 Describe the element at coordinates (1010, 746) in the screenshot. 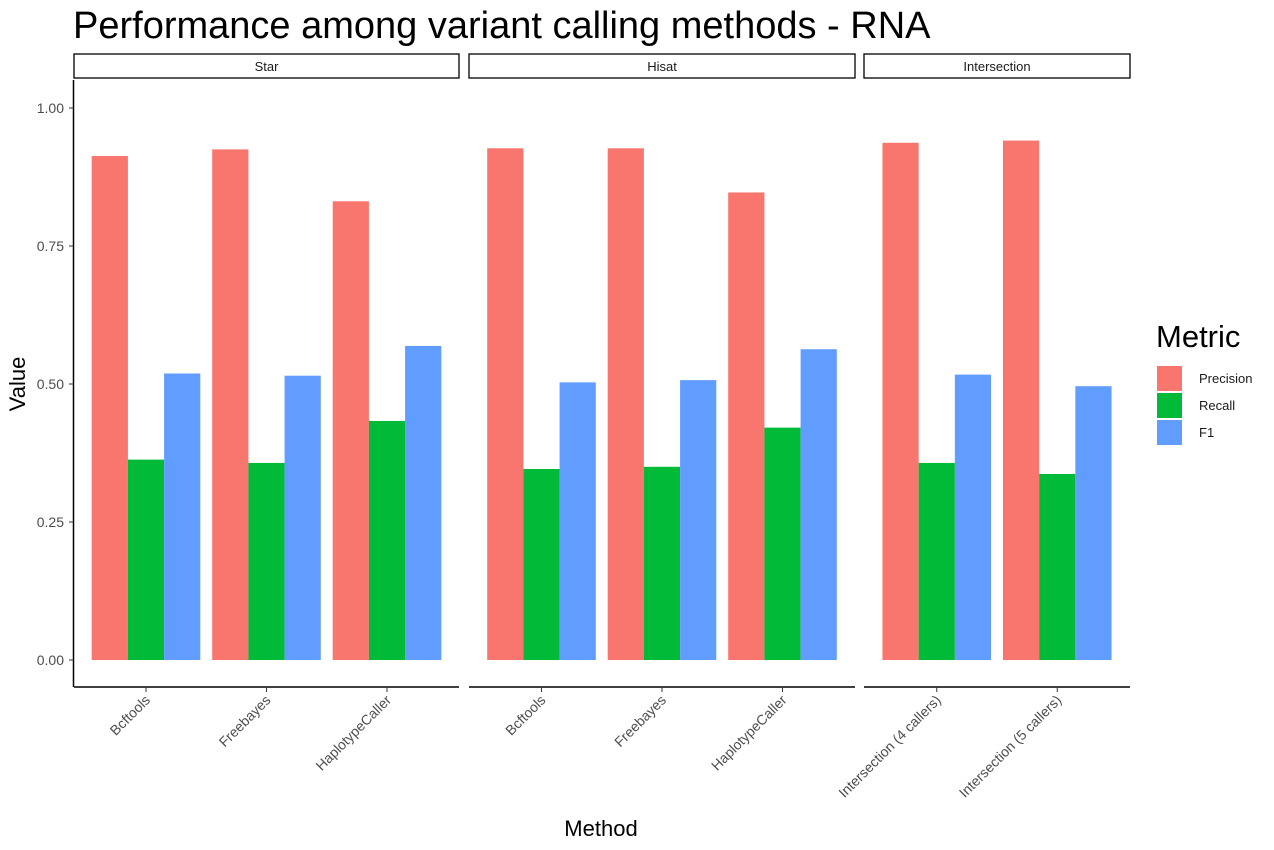

I see `x-tick-label: Intersection (5 callers)` at that location.